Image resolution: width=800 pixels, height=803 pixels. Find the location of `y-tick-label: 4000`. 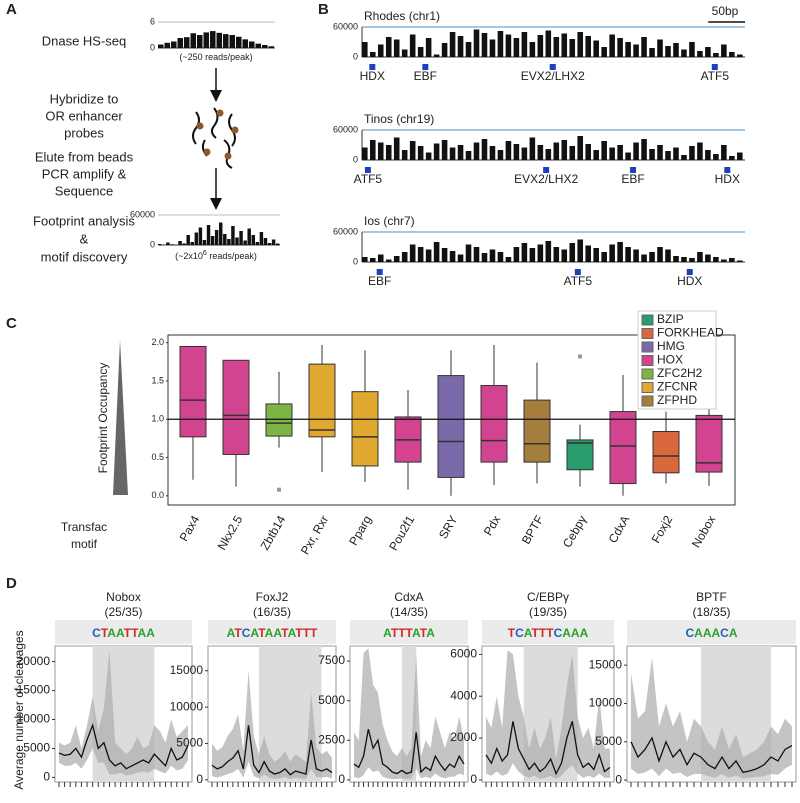

y-tick-label: 4000 is located at coordinates (463, 695).